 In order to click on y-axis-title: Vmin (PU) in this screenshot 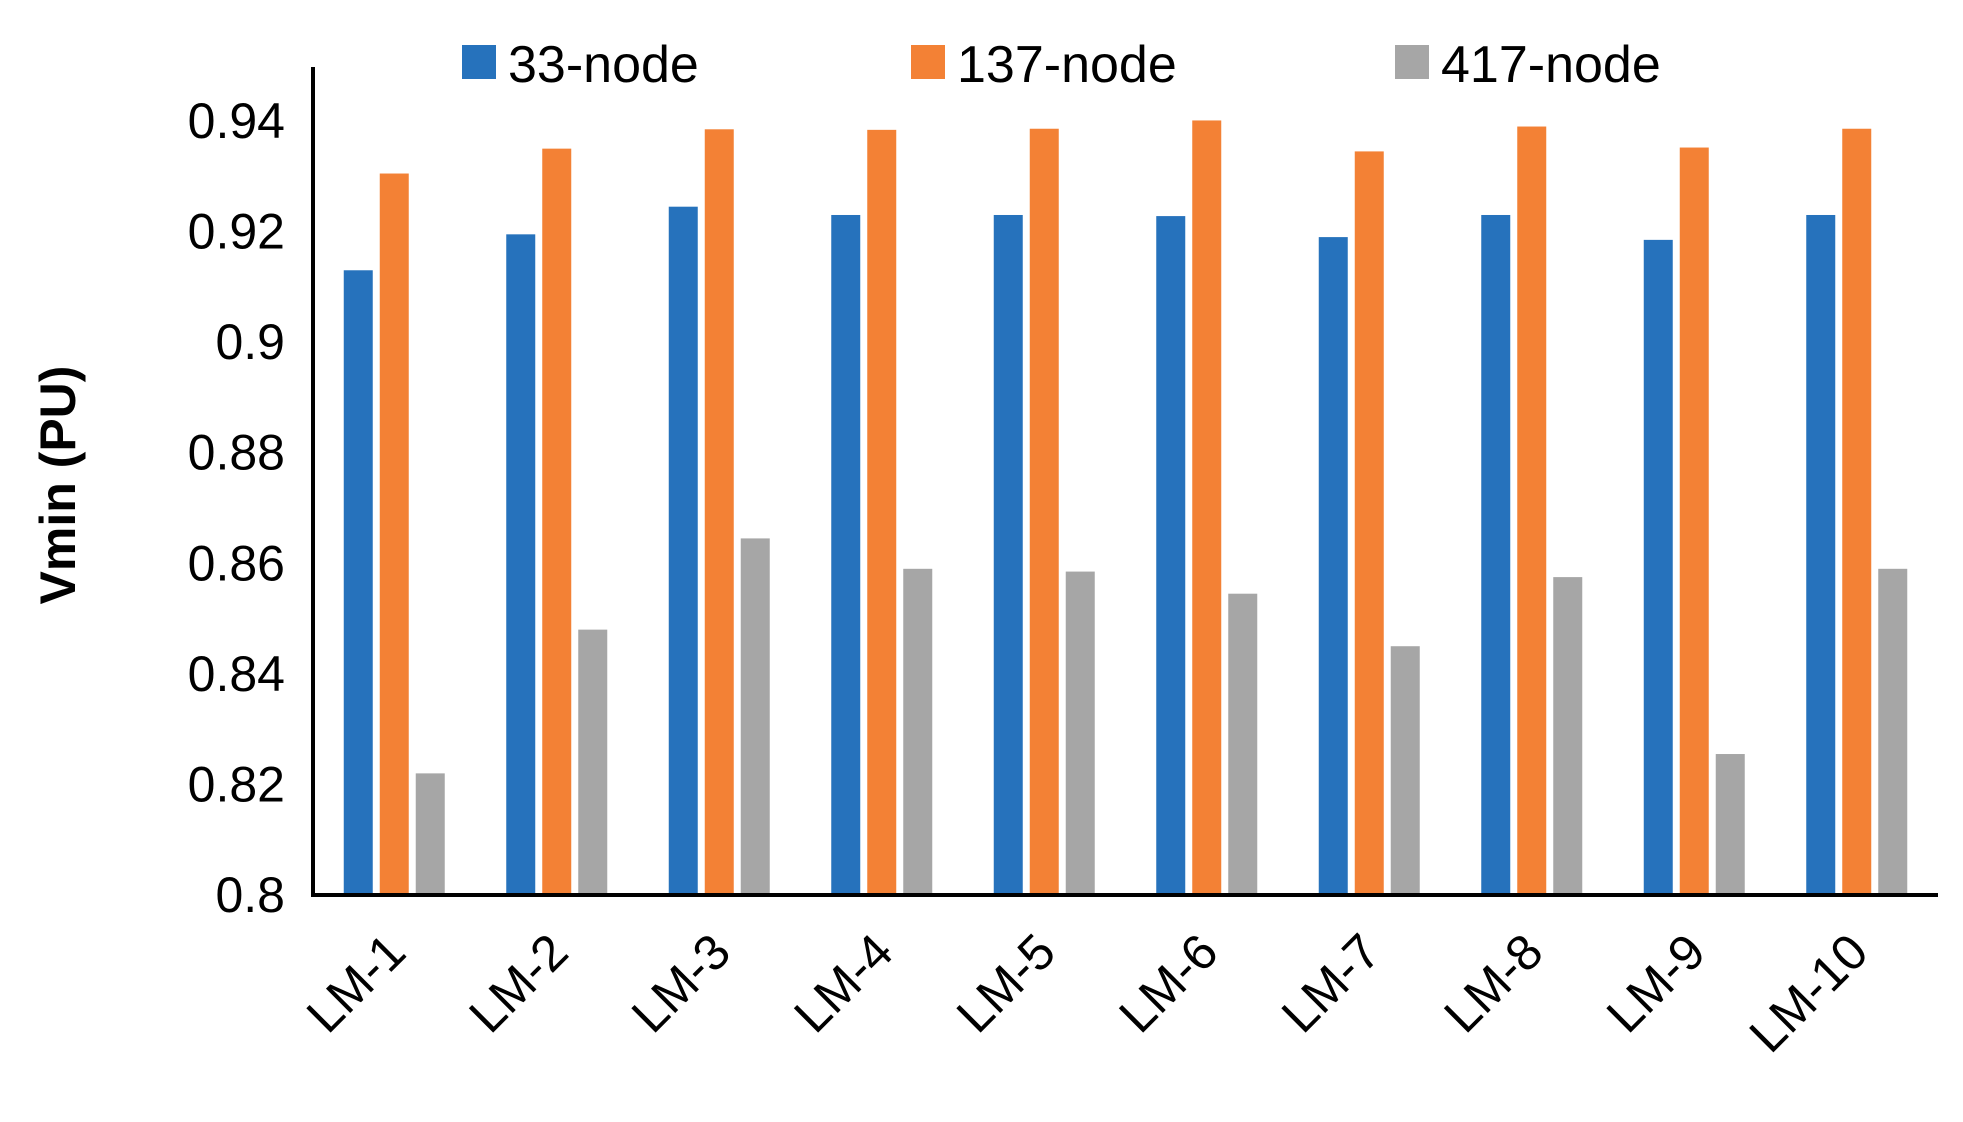, I will do `click(58, 485)`.